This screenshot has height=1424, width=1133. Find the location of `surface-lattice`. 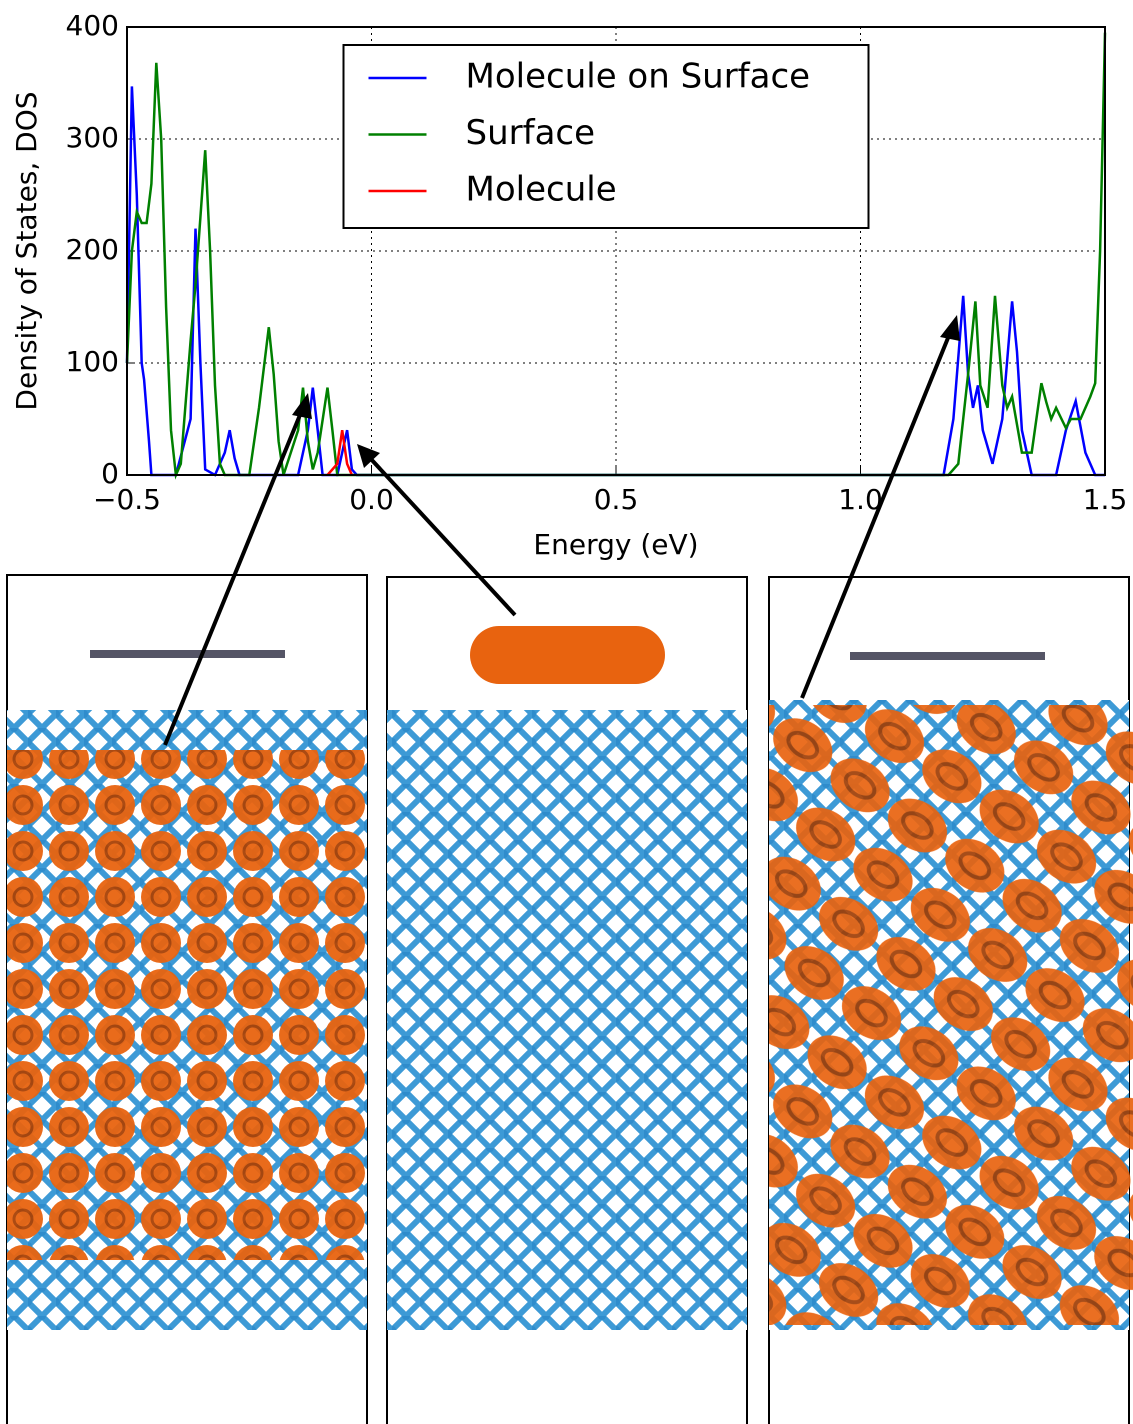

surface-lattice is located at coordinates (567, 1020).